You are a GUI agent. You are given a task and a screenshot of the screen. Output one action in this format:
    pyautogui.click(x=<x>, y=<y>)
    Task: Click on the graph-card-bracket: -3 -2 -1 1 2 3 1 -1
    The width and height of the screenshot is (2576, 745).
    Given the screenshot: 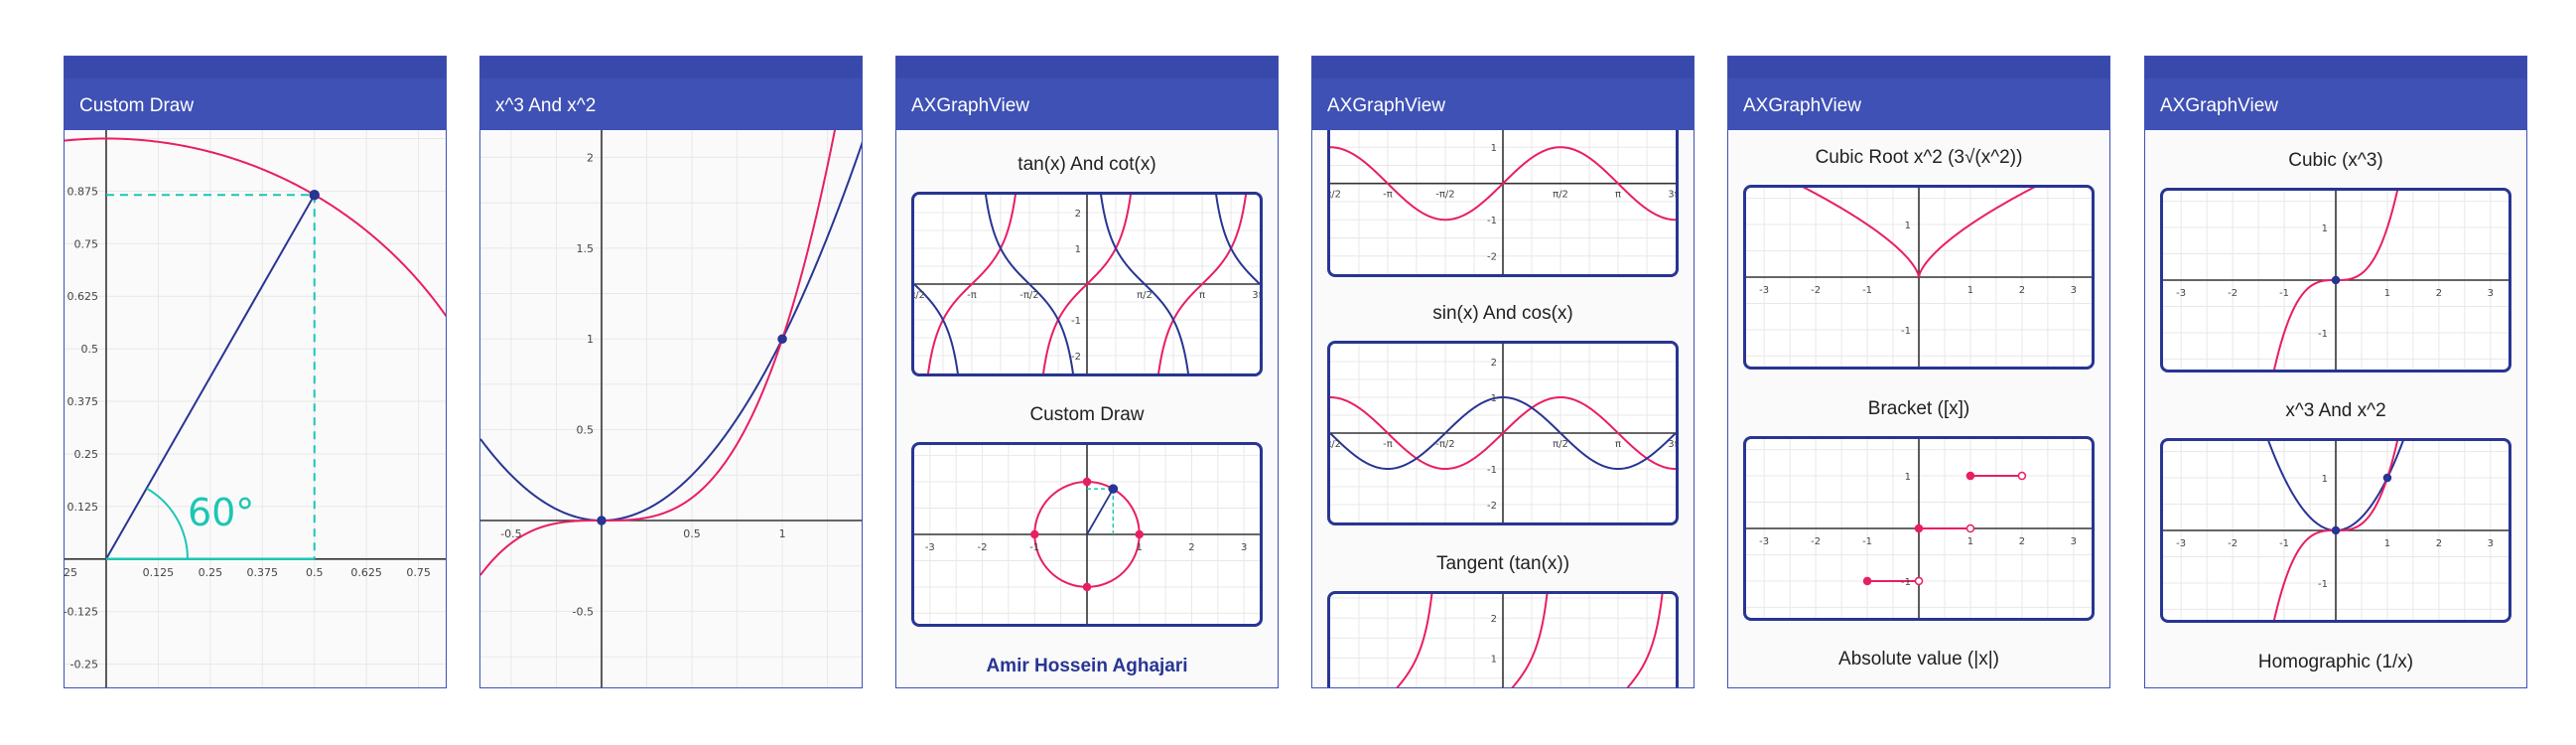 What is the action you would take?
    pyautogui.click(x=1919, y=528)
    